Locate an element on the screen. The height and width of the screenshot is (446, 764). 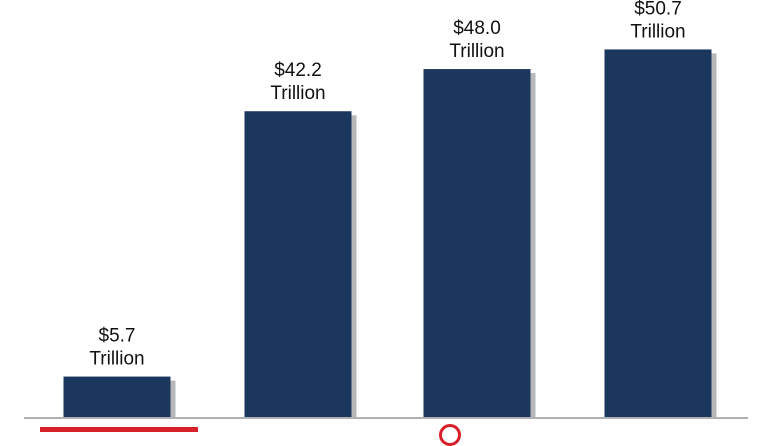
data-label-amount: $5.7 is located at coordinates (117, 336).